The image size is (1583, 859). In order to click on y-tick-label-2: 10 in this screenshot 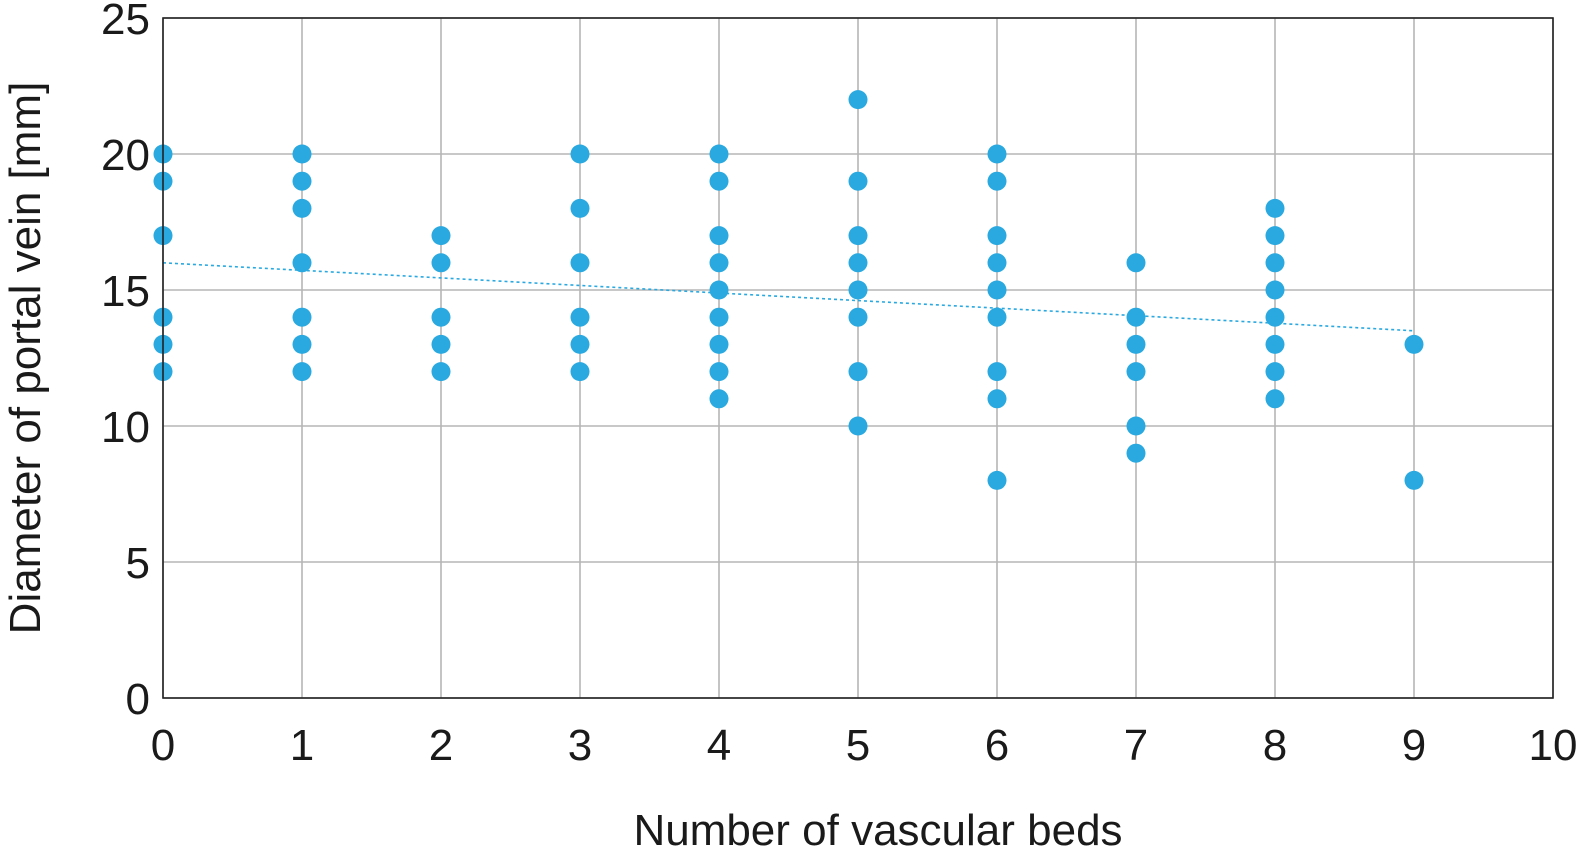, I will do `click(125, 427)`.